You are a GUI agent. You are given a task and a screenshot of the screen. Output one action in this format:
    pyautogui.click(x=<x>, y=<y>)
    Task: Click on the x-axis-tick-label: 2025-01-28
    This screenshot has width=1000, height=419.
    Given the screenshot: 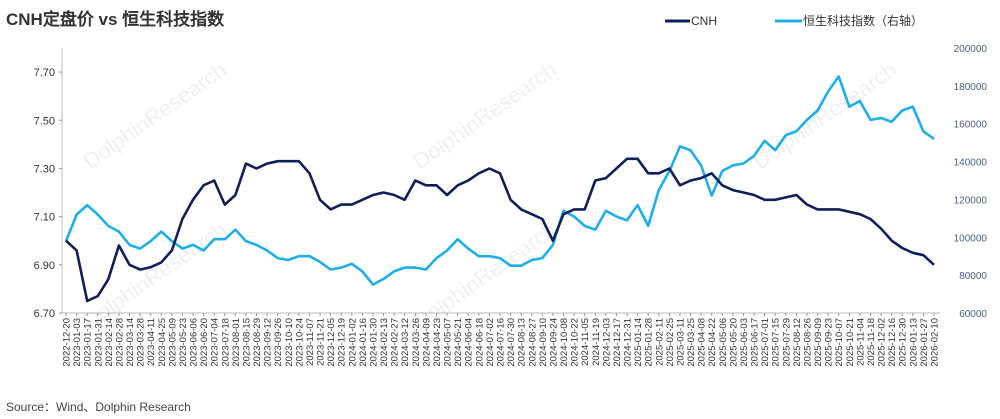 What is the action you would take?
    pyautogui.click(x=649, y=342)
    